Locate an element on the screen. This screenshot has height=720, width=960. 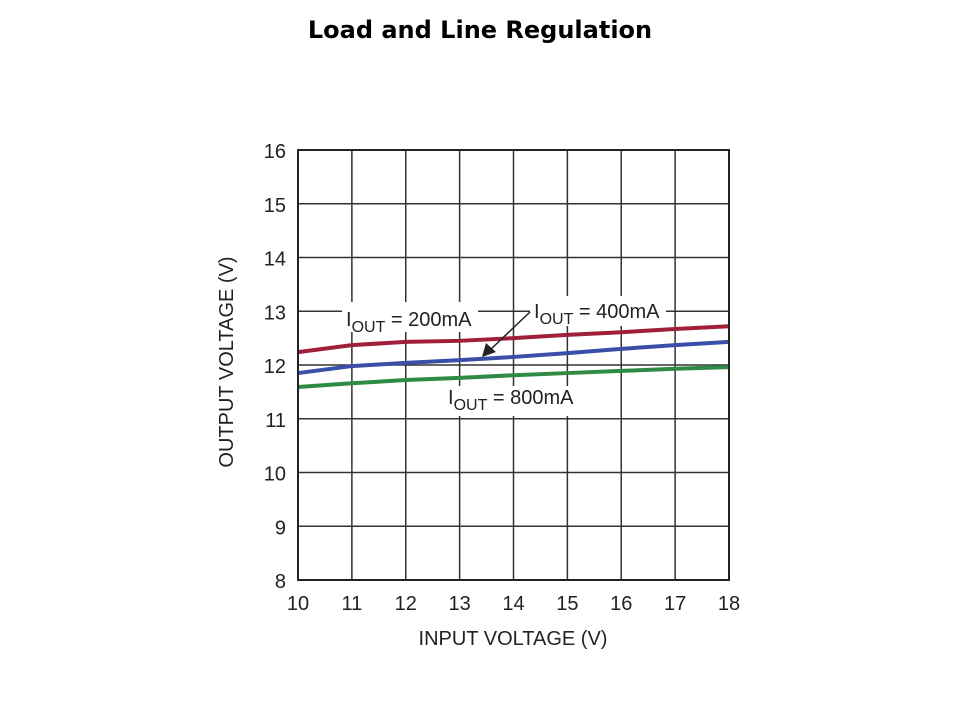
y-tick-label: 12 is located at coordinates (275, 367).